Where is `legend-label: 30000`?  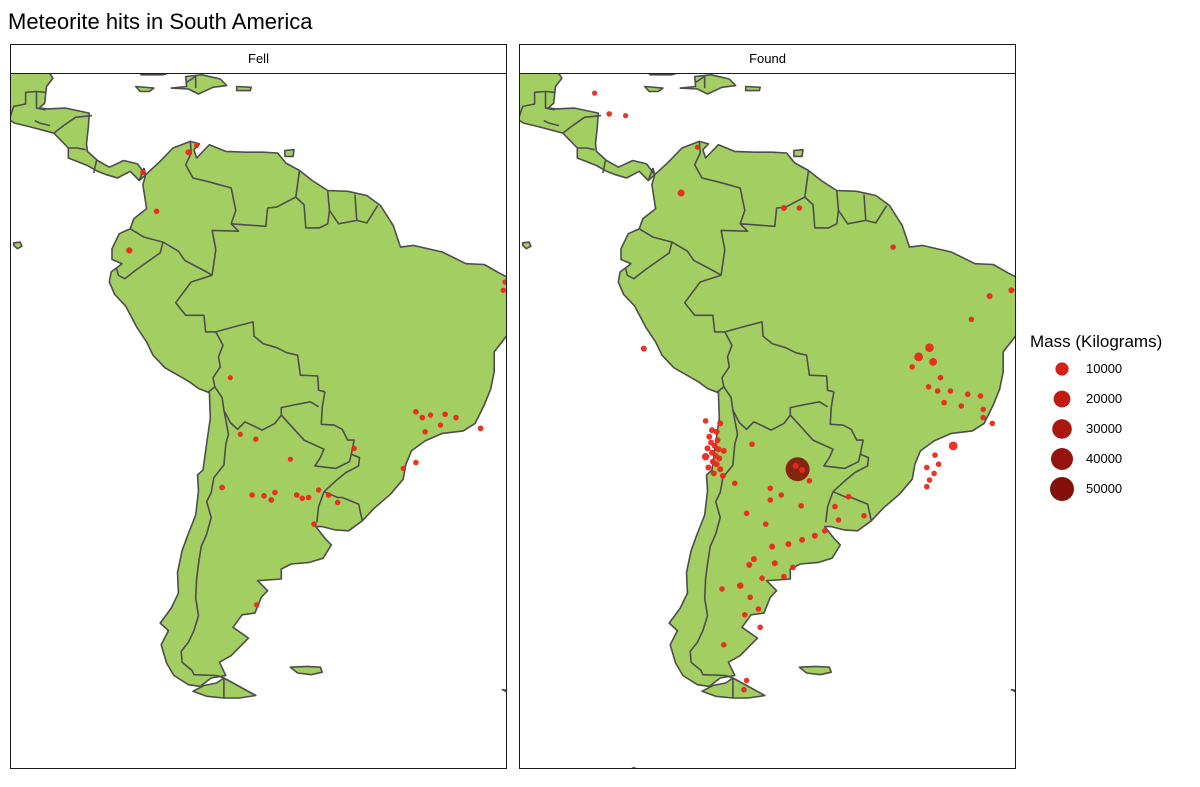
legend-label: 30000 is located at coordinates (1104, 428).